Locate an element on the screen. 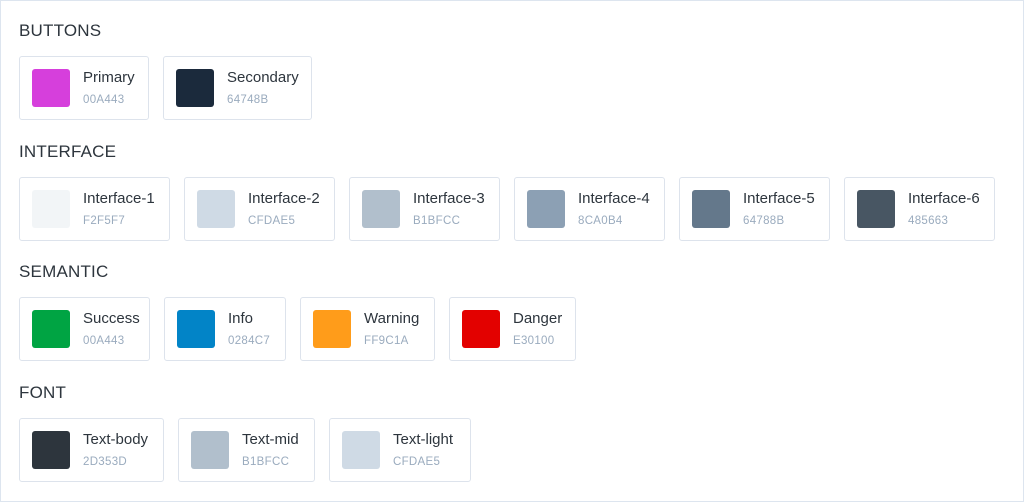 The image size is (1024, 502). color-hex: 2D353D is located at coordinates (105, 462).